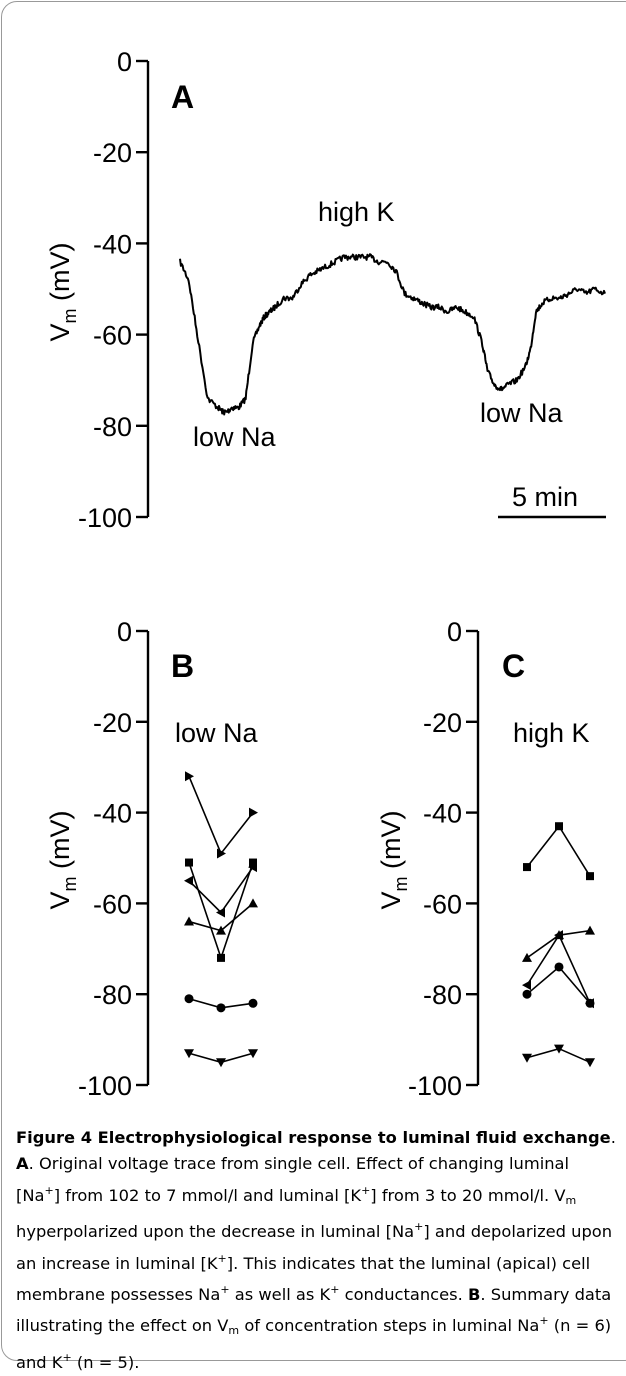 This screenshot has width=626, height=1376. What do you see at coordinates (392, 334) in the screenshot?
I see `voltage-trace` at bounding box center [392, 334].